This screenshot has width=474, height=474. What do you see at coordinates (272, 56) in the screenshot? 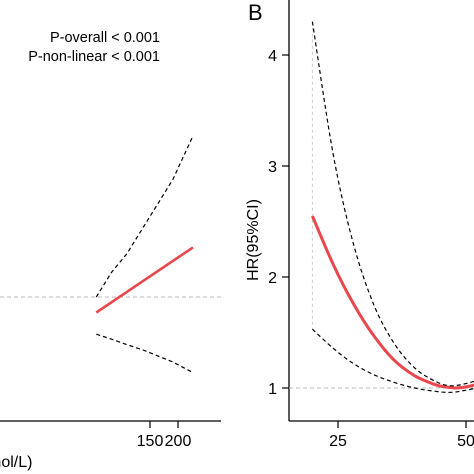
I see `y-tick-label-b-4: 4` at bounding box center [272, 56].